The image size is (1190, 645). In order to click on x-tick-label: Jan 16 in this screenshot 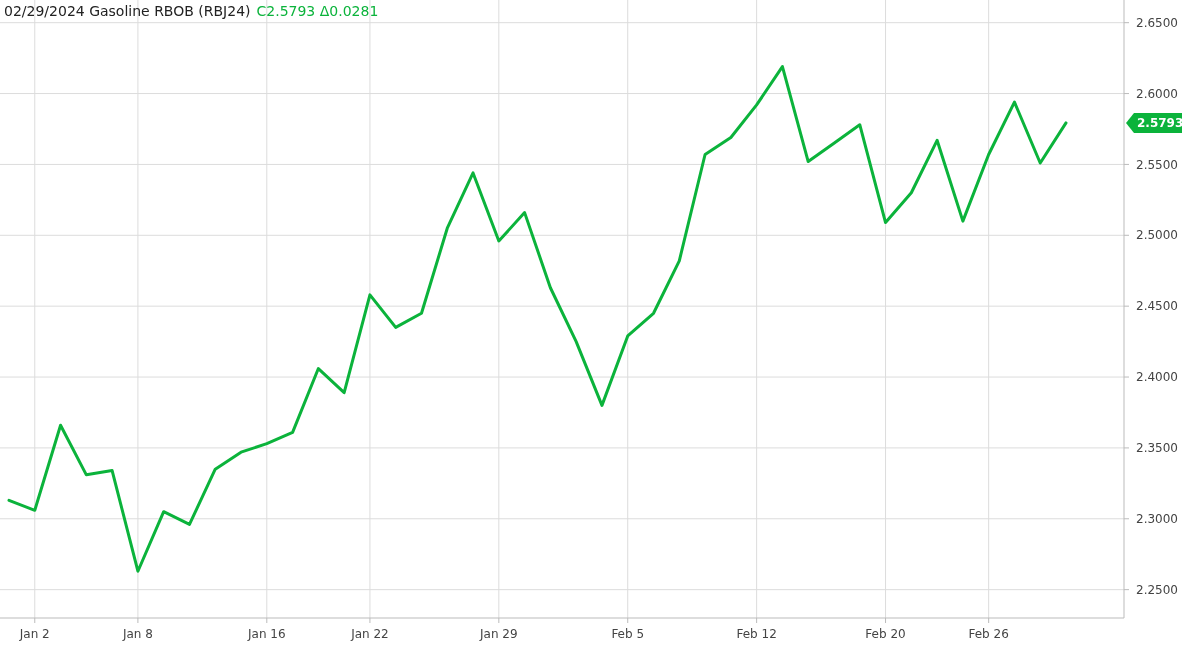, I will do `click(266, 634)`.